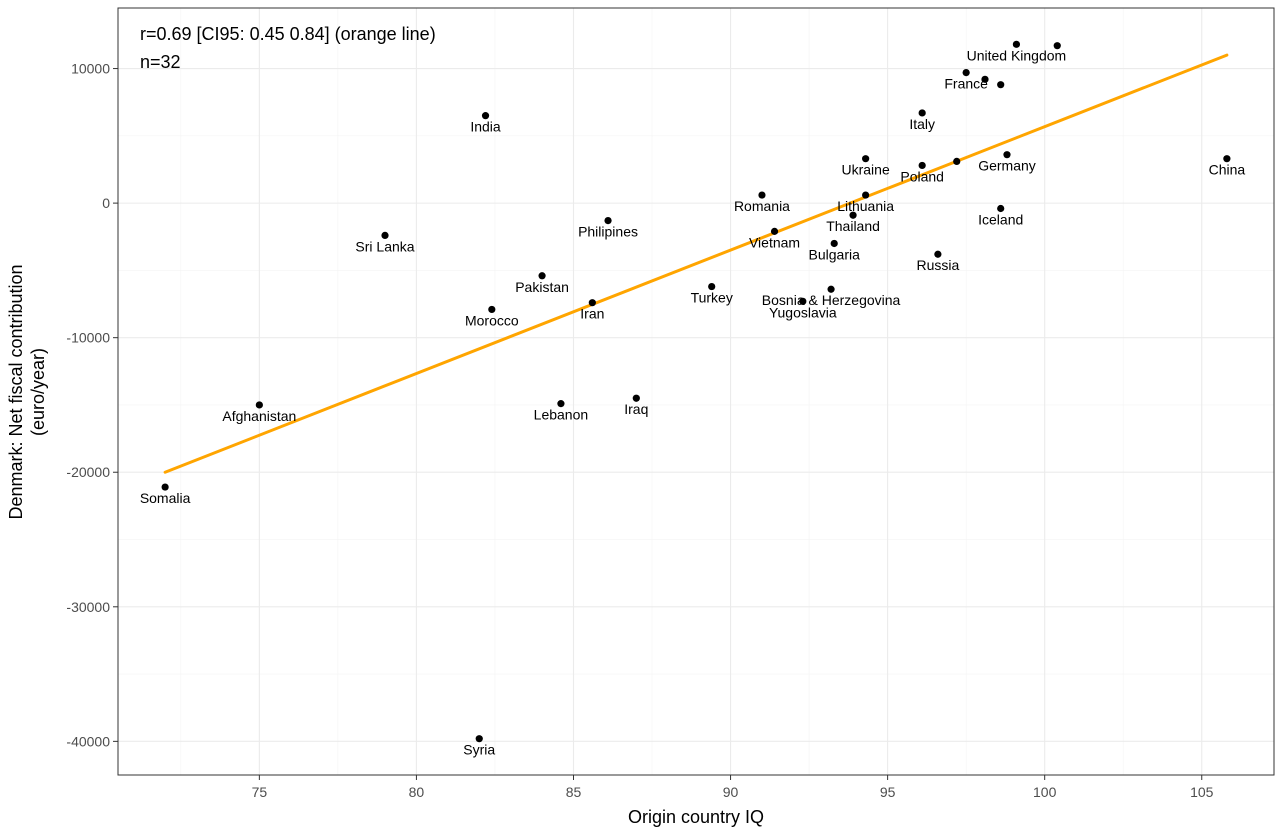 The height and width of the screenshot is (830, 1277). Describe the element at coordinates (712, 298) in the screenshot. I see `point-label: Turkey` at that location.